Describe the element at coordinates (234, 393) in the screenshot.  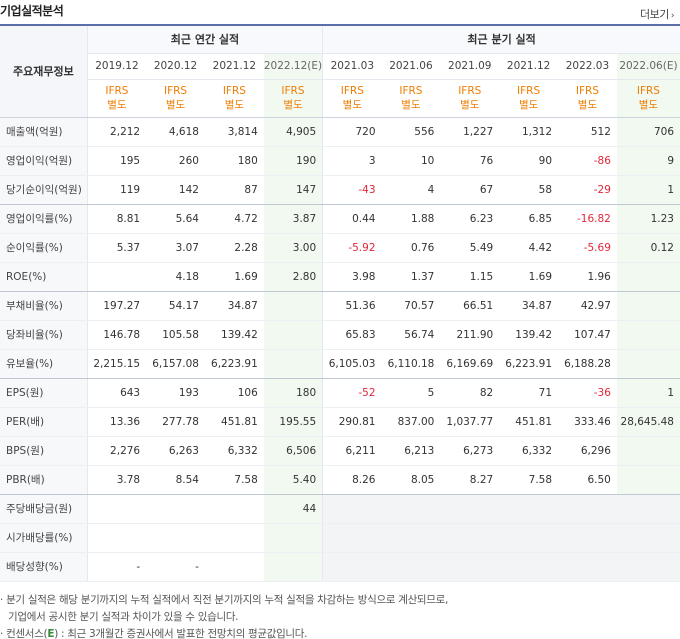
I see `table-cell: 106` at that location.